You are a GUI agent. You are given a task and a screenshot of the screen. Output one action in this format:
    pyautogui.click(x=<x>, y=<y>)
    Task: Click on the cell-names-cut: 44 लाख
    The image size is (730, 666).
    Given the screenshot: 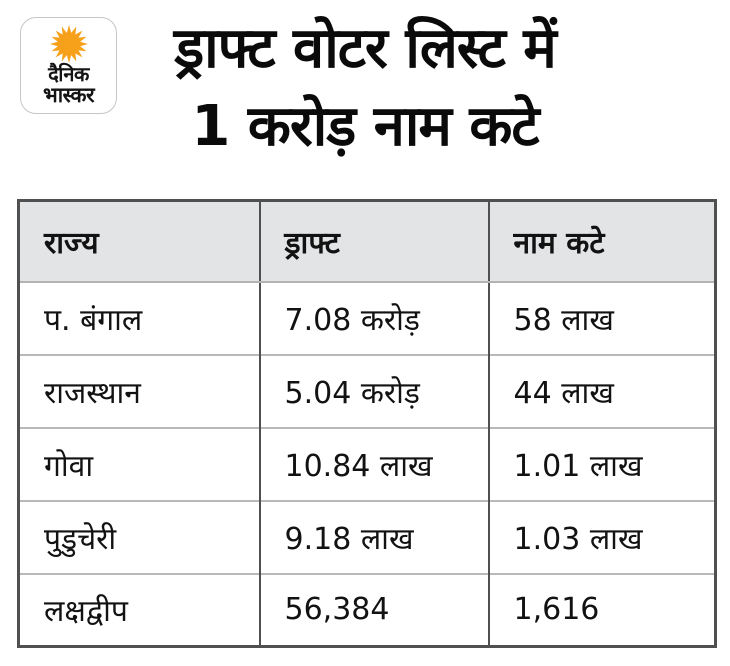 What is the action you would take?
    pyautogui.click(x=601, y=390)
    